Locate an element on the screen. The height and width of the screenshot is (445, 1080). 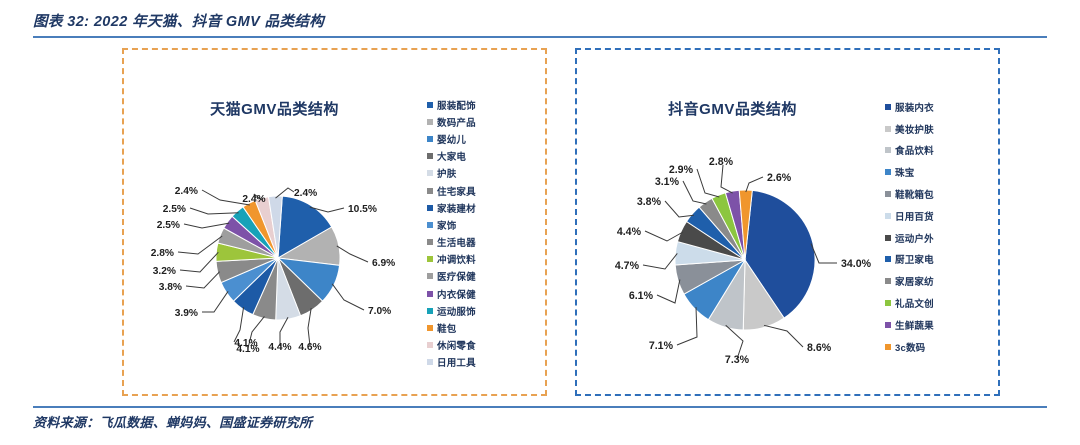
legend-item-label: 服装配饰 is located at coordinates (456, 106).